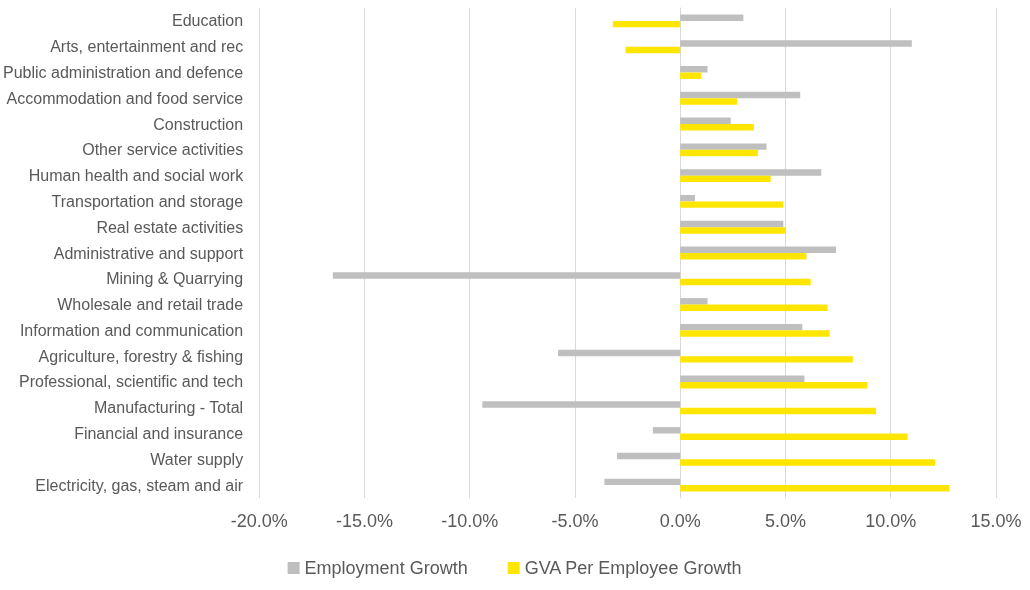  What do you see at coordinates (147, 47) in the screenshot?
I see `y-tick-label: Arts, entertainment and rec` at bounding box center [147, 47].